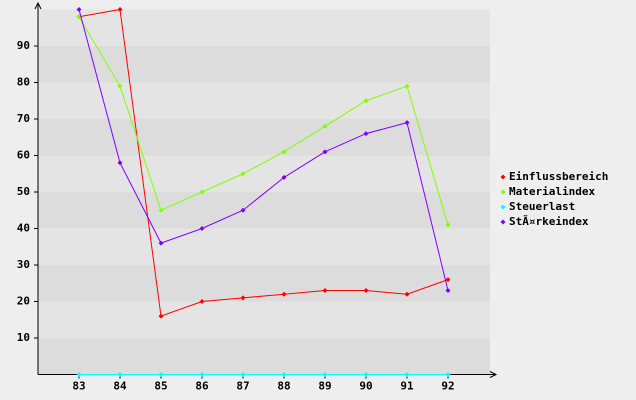 The image size is (636, 400). Describe the element at coordinates (549, 221) in the screenshot. I see `legend-label: StÃ¤rkeindex` at that location.